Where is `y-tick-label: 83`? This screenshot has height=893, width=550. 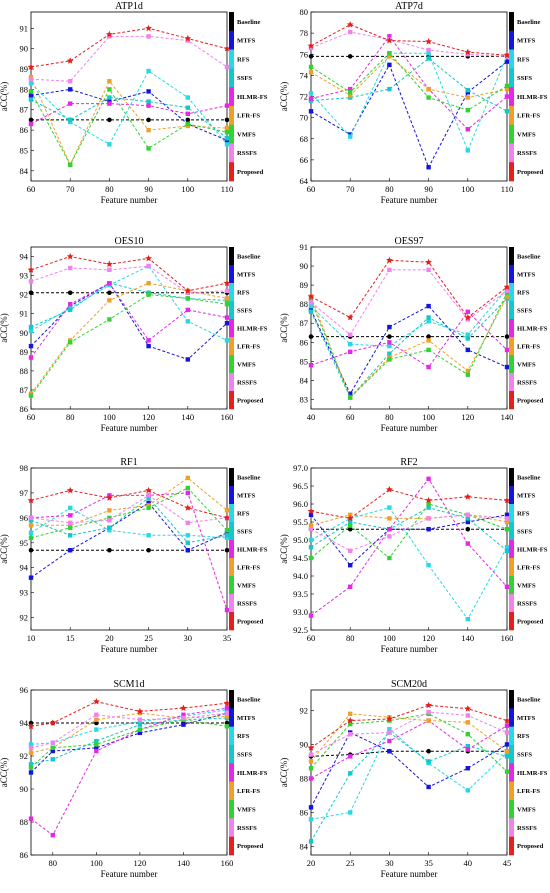
y-tick-label: 83 is located at coordinates (304, 399).